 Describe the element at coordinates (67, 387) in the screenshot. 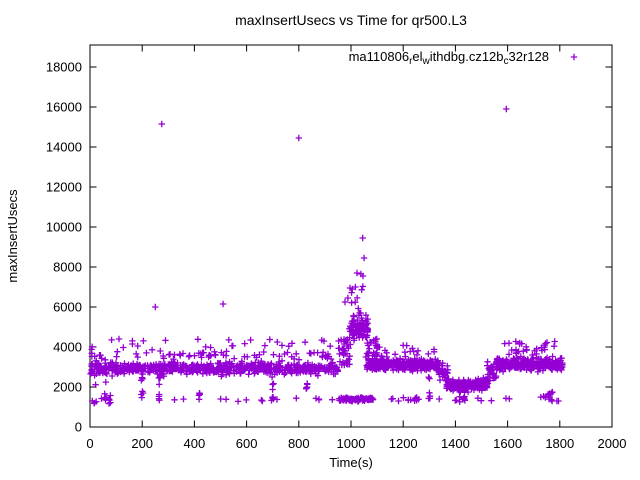

I see `y-tick-label: 2000` at that location.